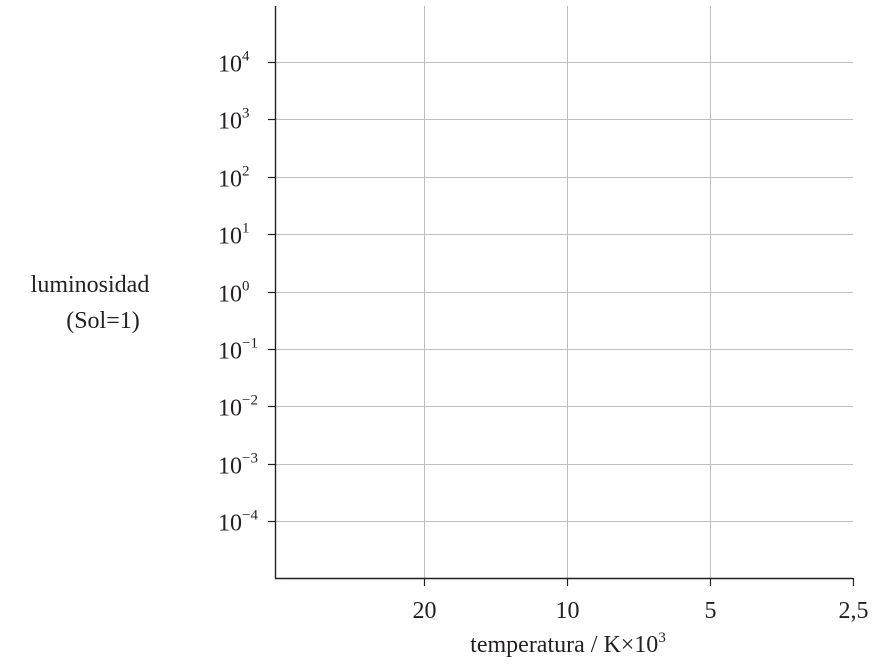 This screenshot has height=665, width=877. Describe the element at coordinates (234, 178) in the screenshot. I see `y-tick-label: 10²` at that location.